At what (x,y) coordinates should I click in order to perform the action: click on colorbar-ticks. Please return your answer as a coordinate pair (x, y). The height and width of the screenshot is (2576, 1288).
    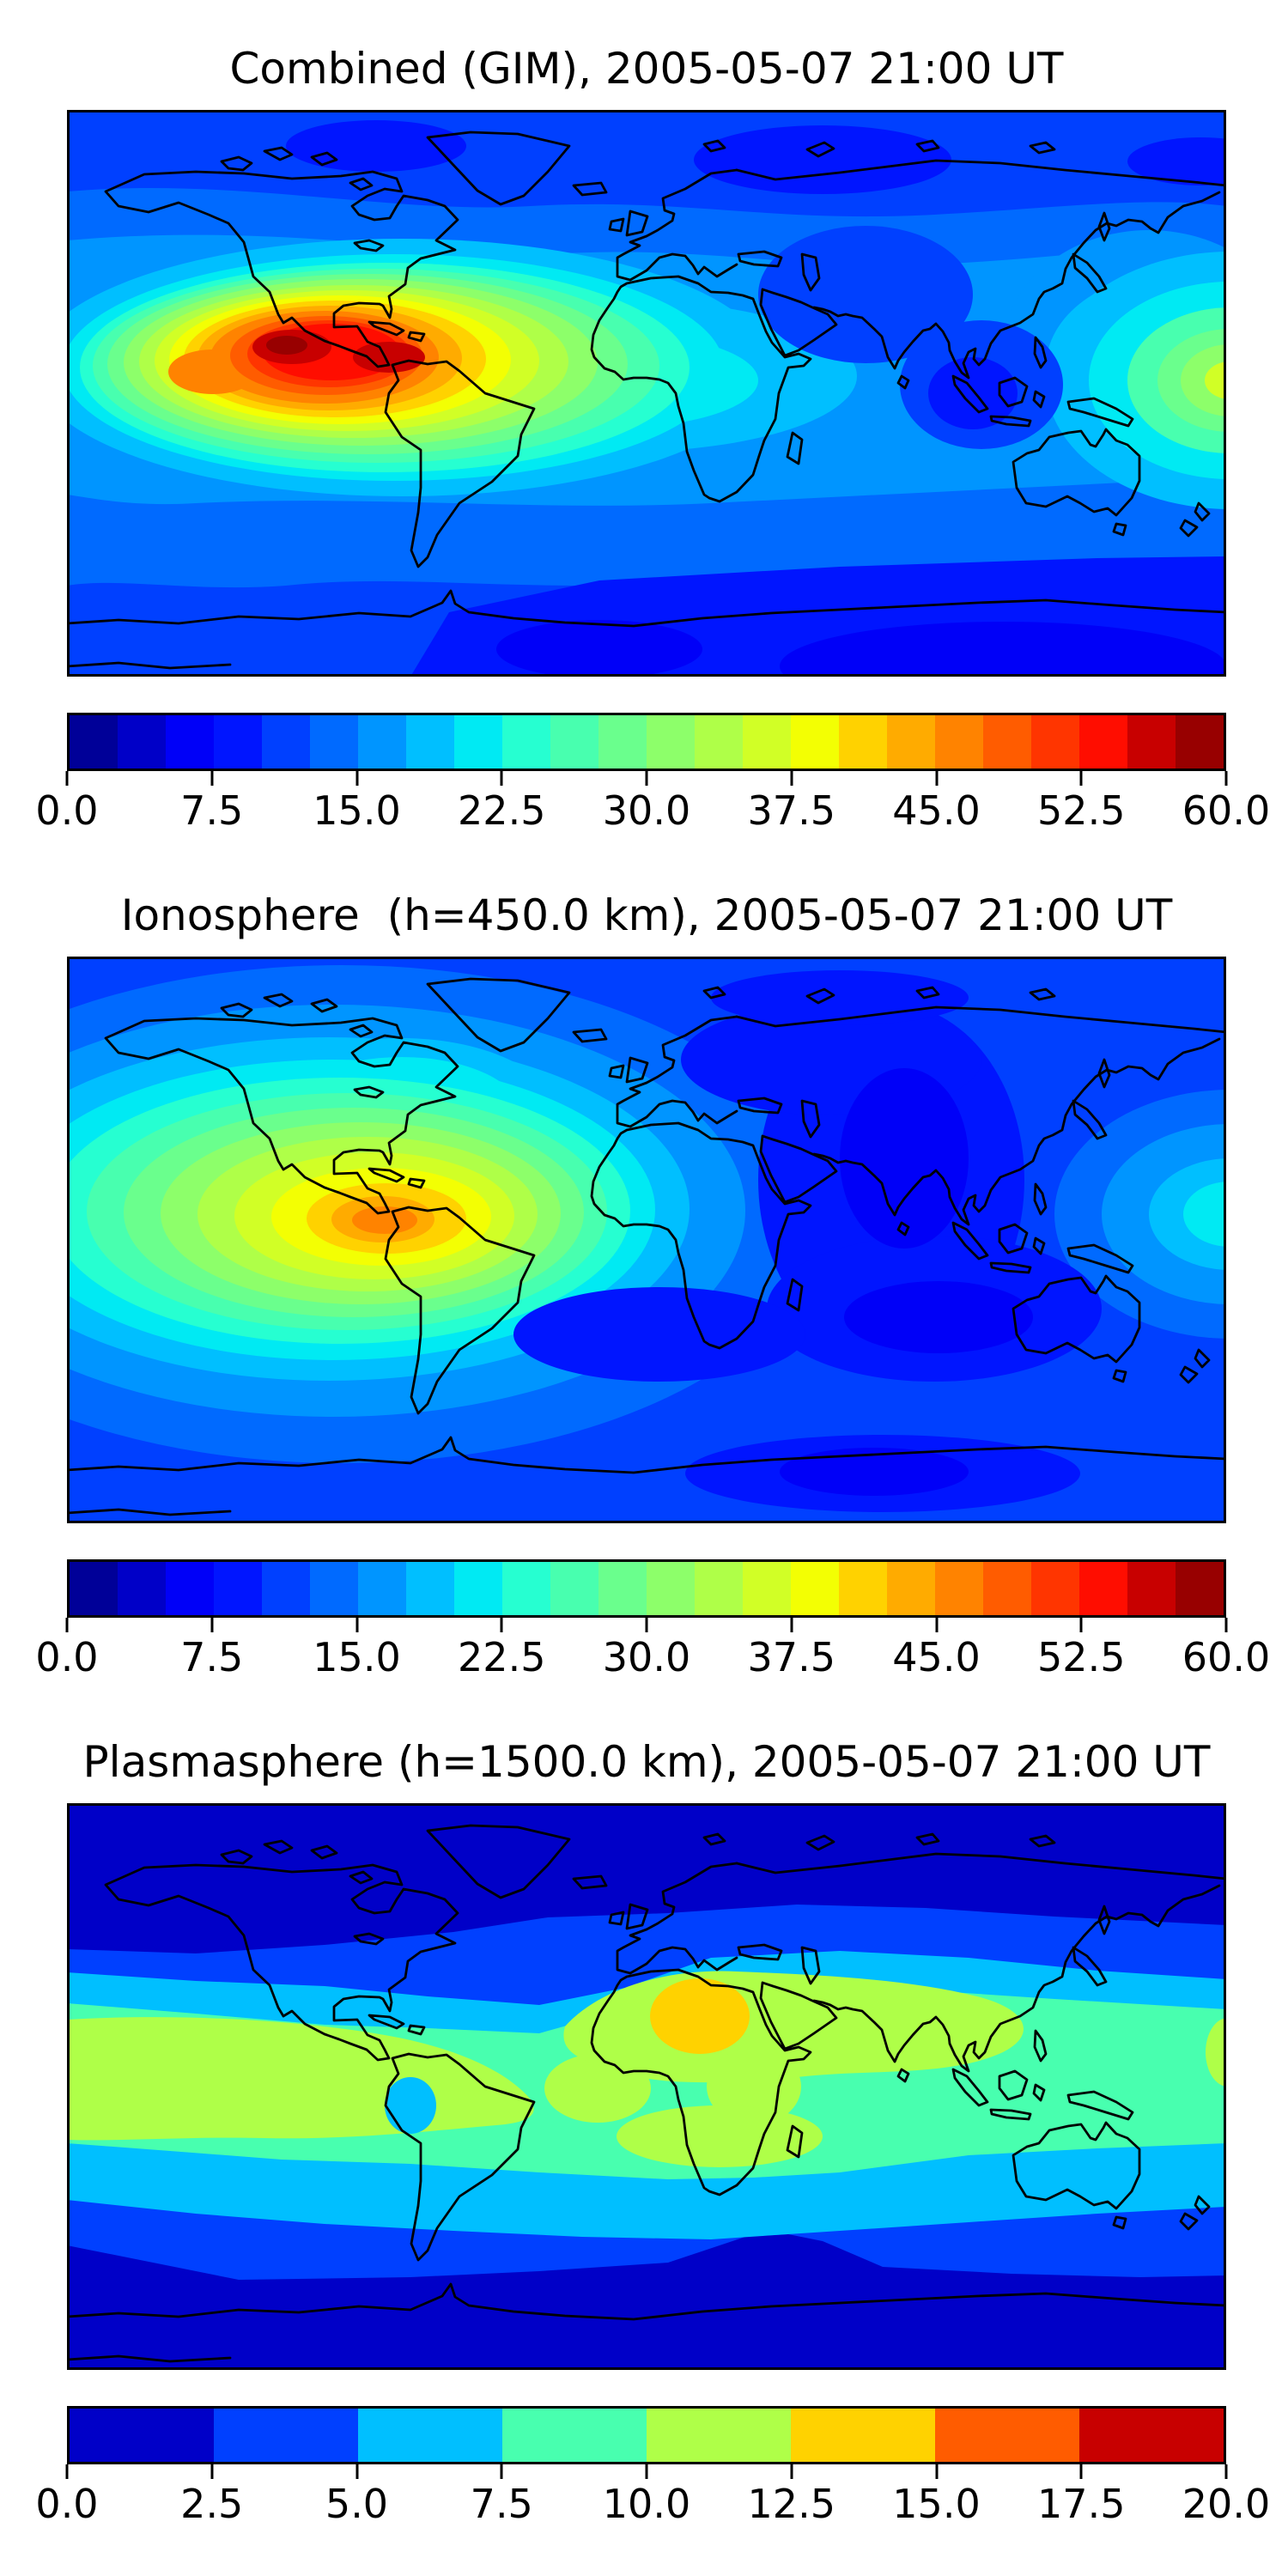
    Looking at the image, I should click on (647, 2471).